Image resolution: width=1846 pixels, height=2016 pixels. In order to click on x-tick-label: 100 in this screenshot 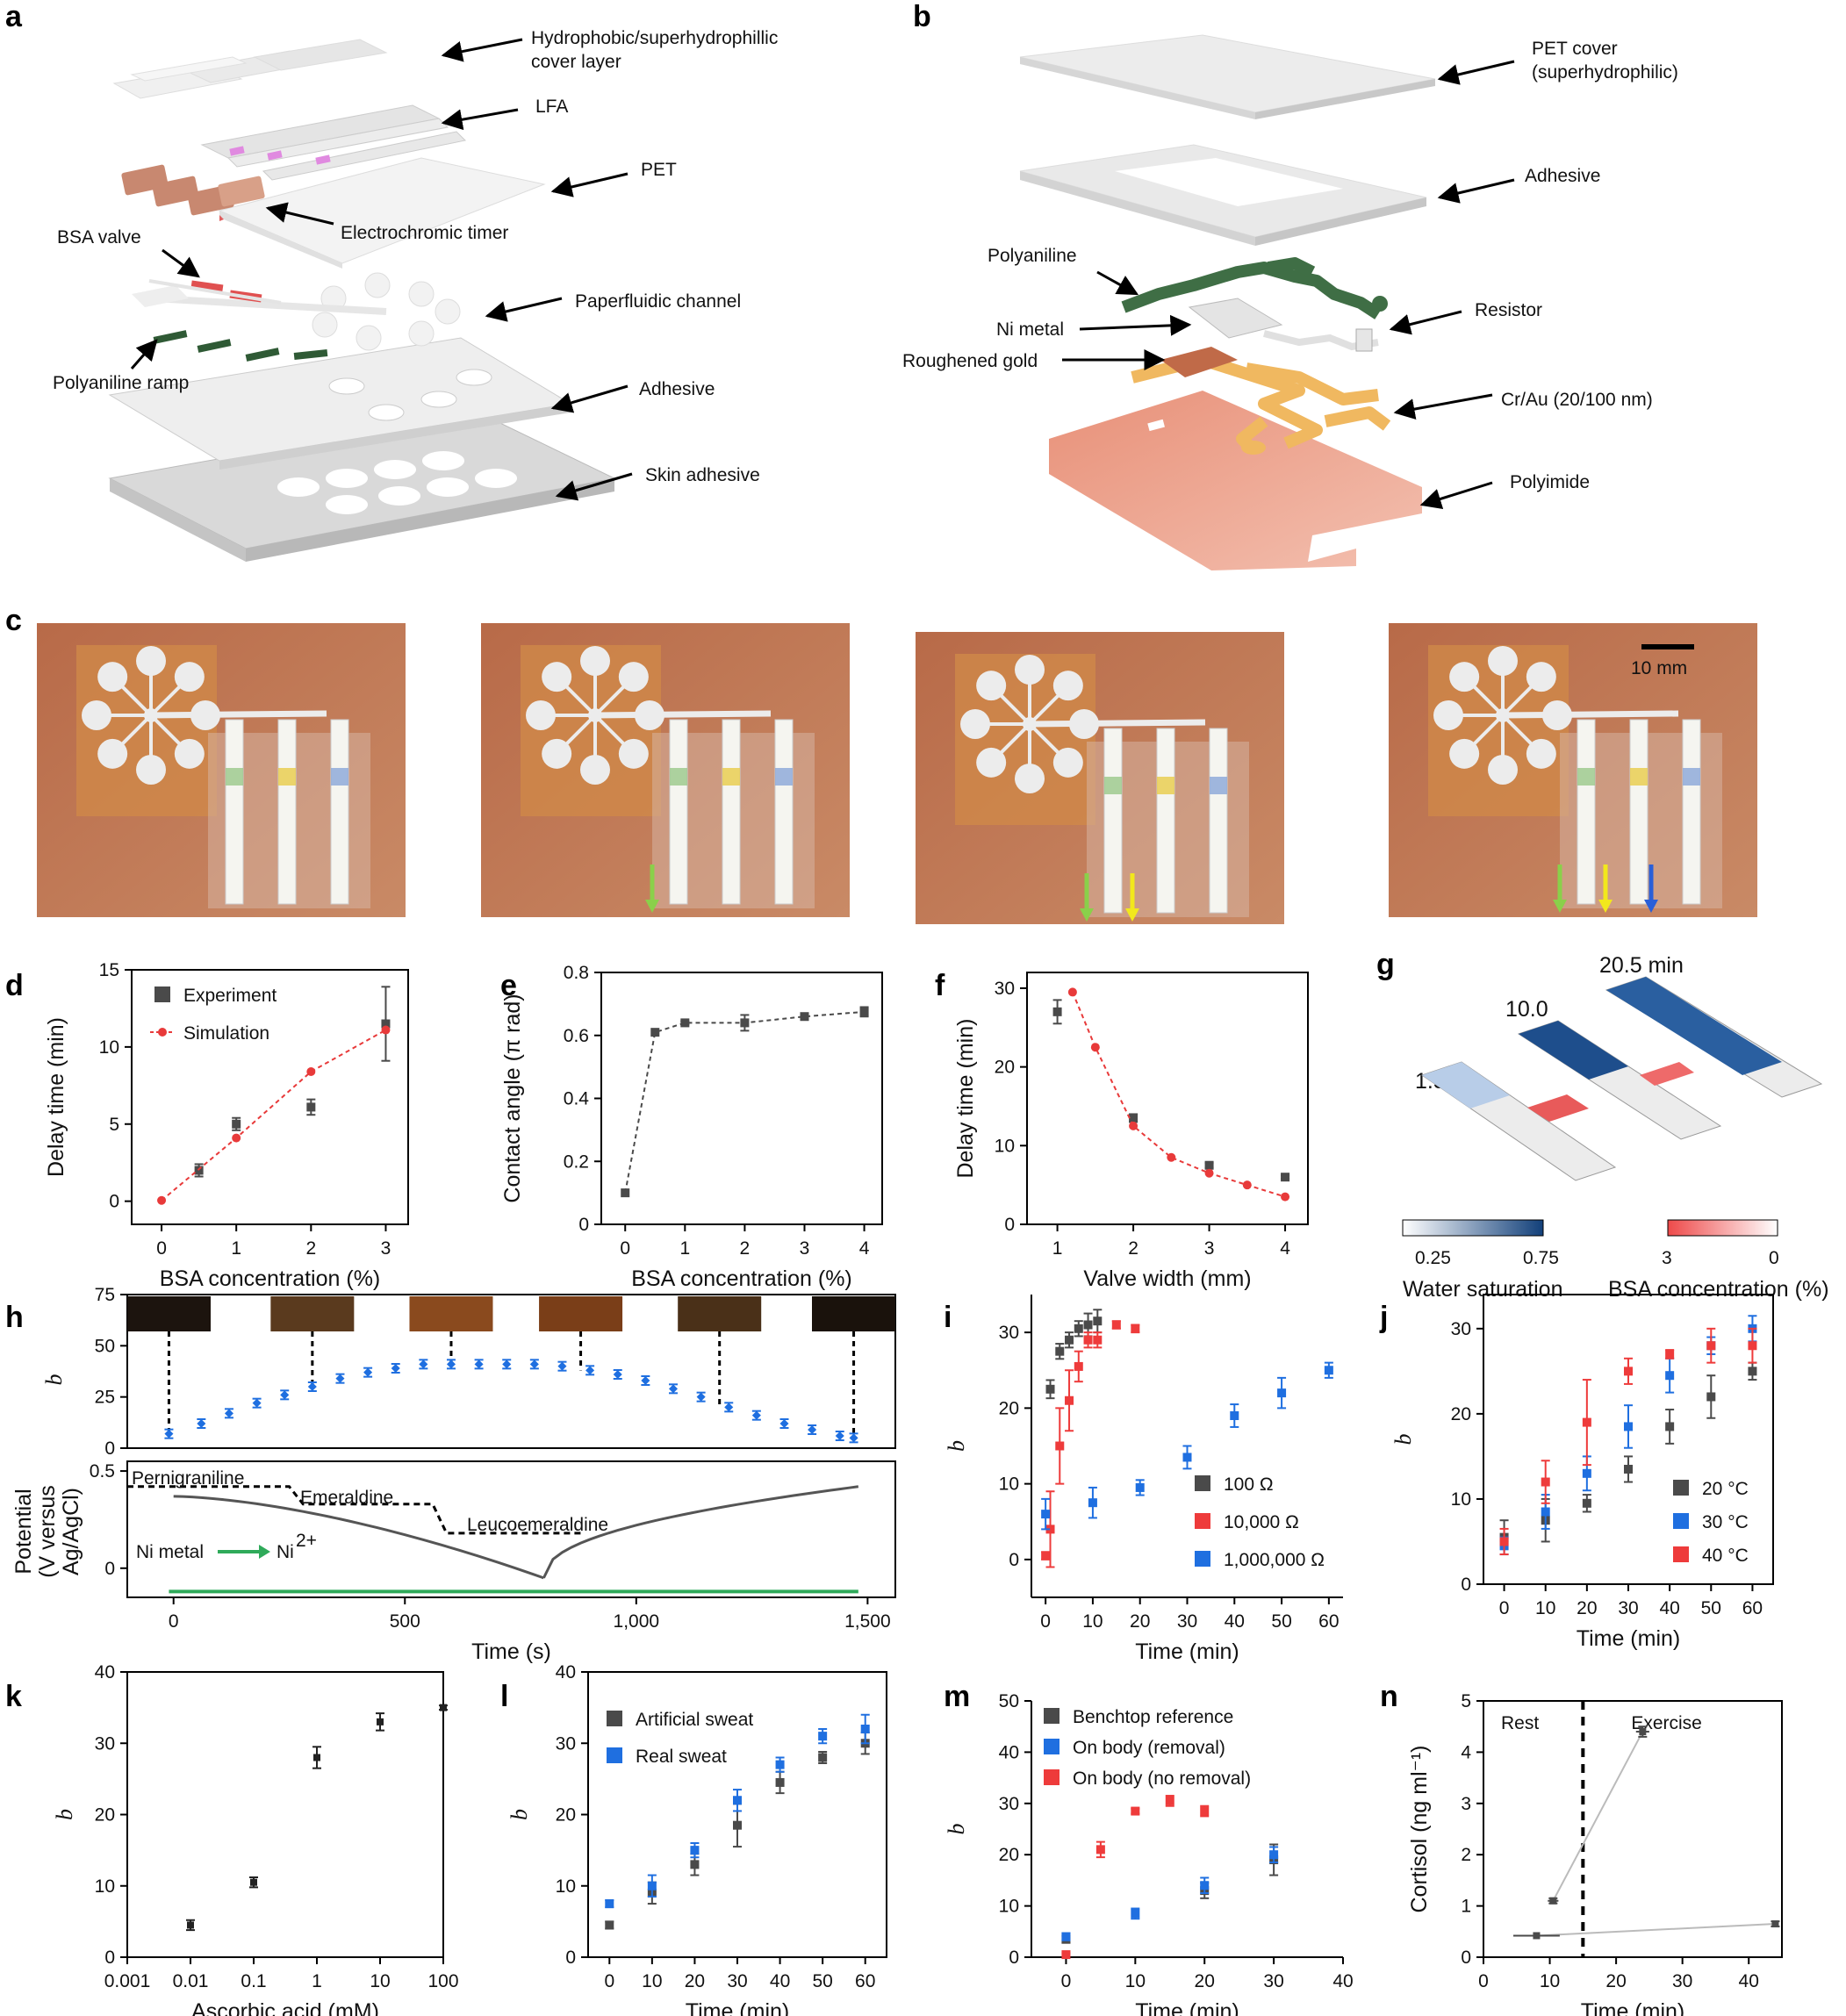, I will do `click(442, 1981)`.